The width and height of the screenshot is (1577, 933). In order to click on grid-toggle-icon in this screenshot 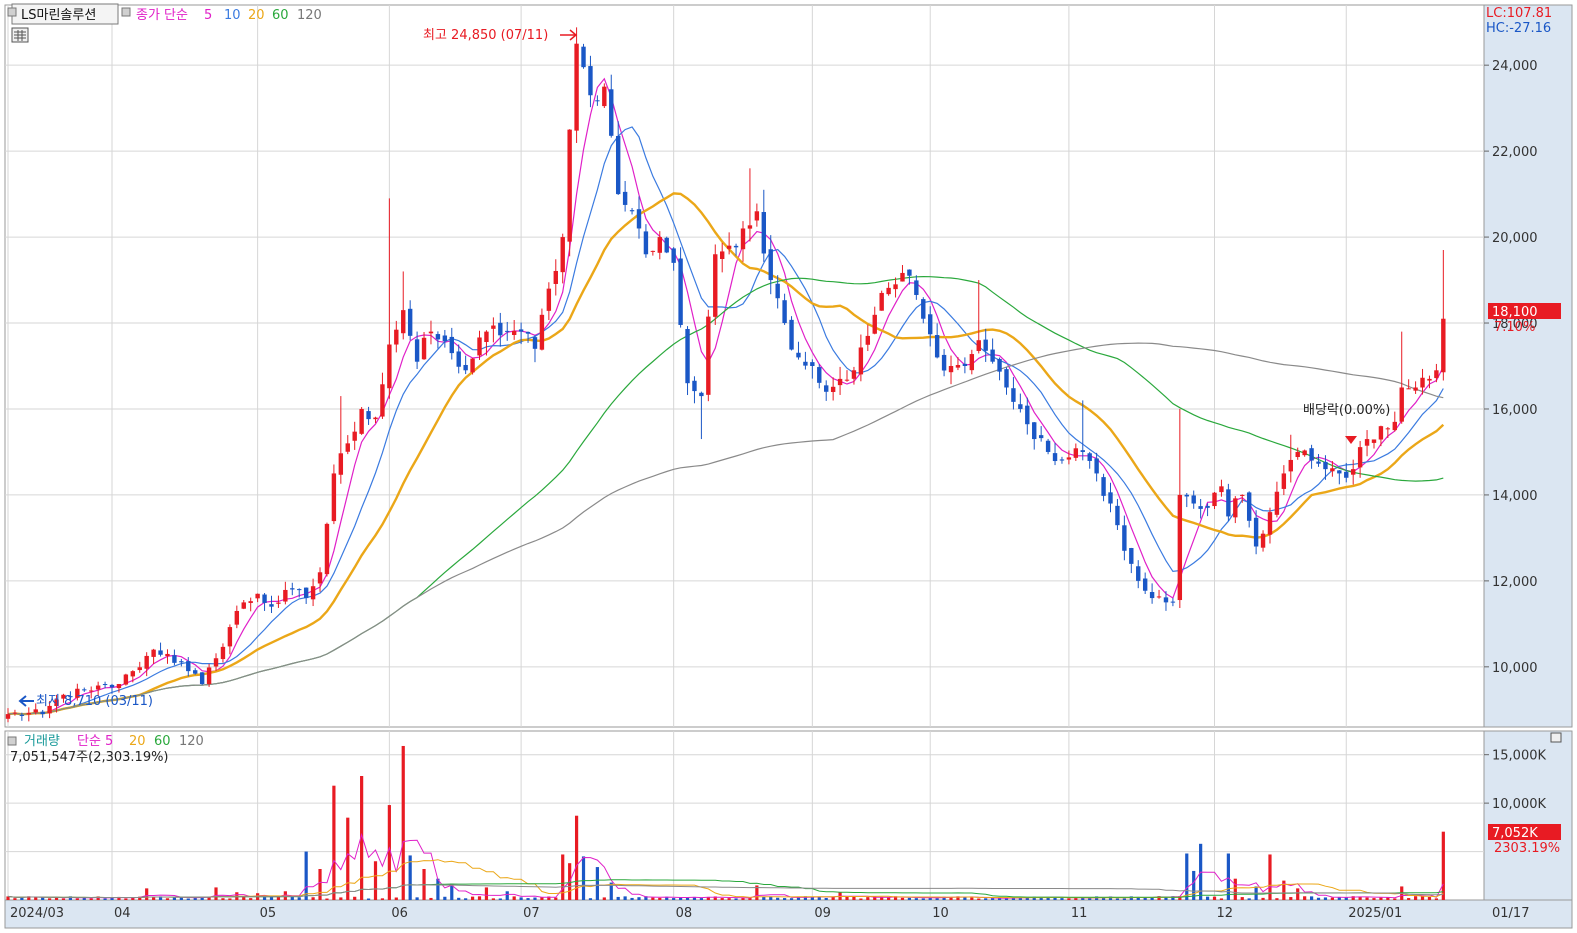, I will do `click(20, 35)`.